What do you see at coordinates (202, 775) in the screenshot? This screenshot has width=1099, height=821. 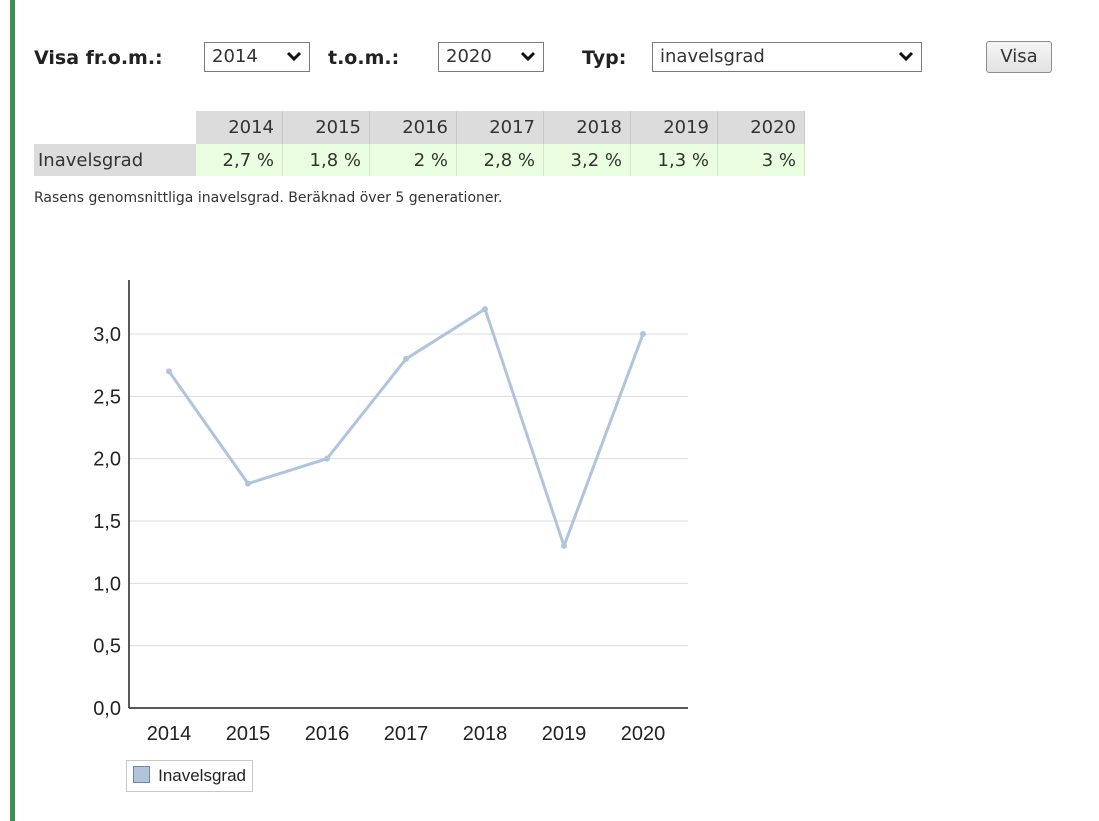 I see `legend-label: Inavelsgrad` at bounding box center [202, 775].